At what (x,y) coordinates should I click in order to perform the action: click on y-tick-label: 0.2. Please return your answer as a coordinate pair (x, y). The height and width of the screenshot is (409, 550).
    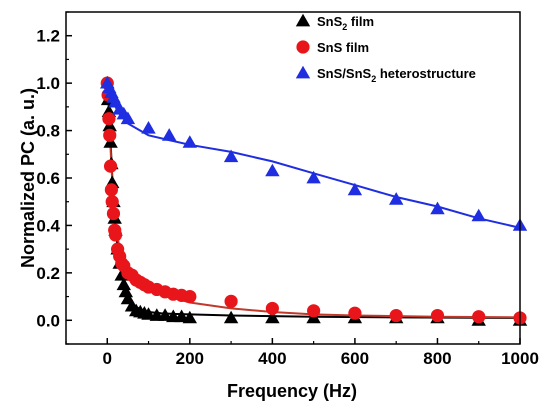
    Looking at the image, I should click on (48, 273).